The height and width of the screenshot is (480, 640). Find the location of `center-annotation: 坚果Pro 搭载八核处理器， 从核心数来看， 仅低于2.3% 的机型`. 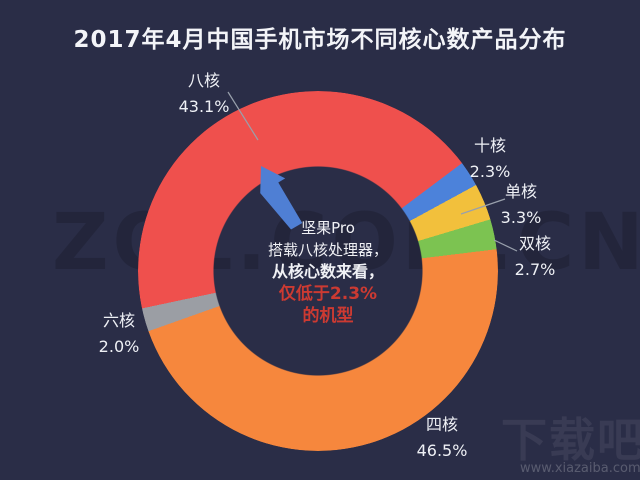

center-annotation: 坚果Pro 搭载八核处理器， 从核心数来看， 仅低于2.3% 的机型 is located at coordinates (328, 272).